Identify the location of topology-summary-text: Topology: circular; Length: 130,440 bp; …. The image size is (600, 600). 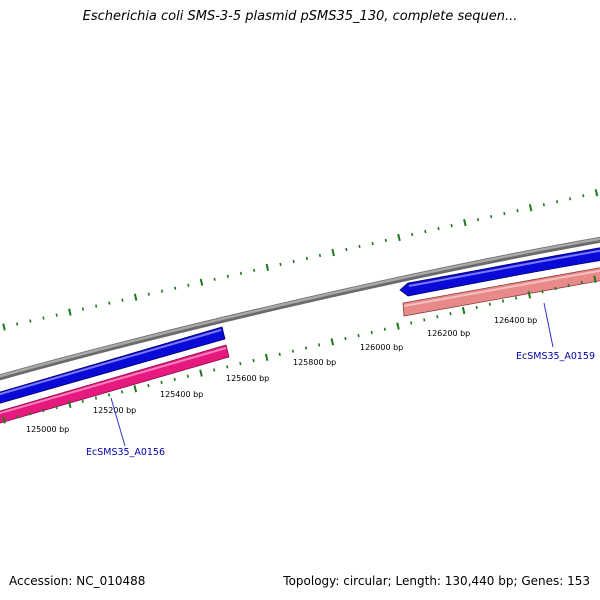
(436, 581).